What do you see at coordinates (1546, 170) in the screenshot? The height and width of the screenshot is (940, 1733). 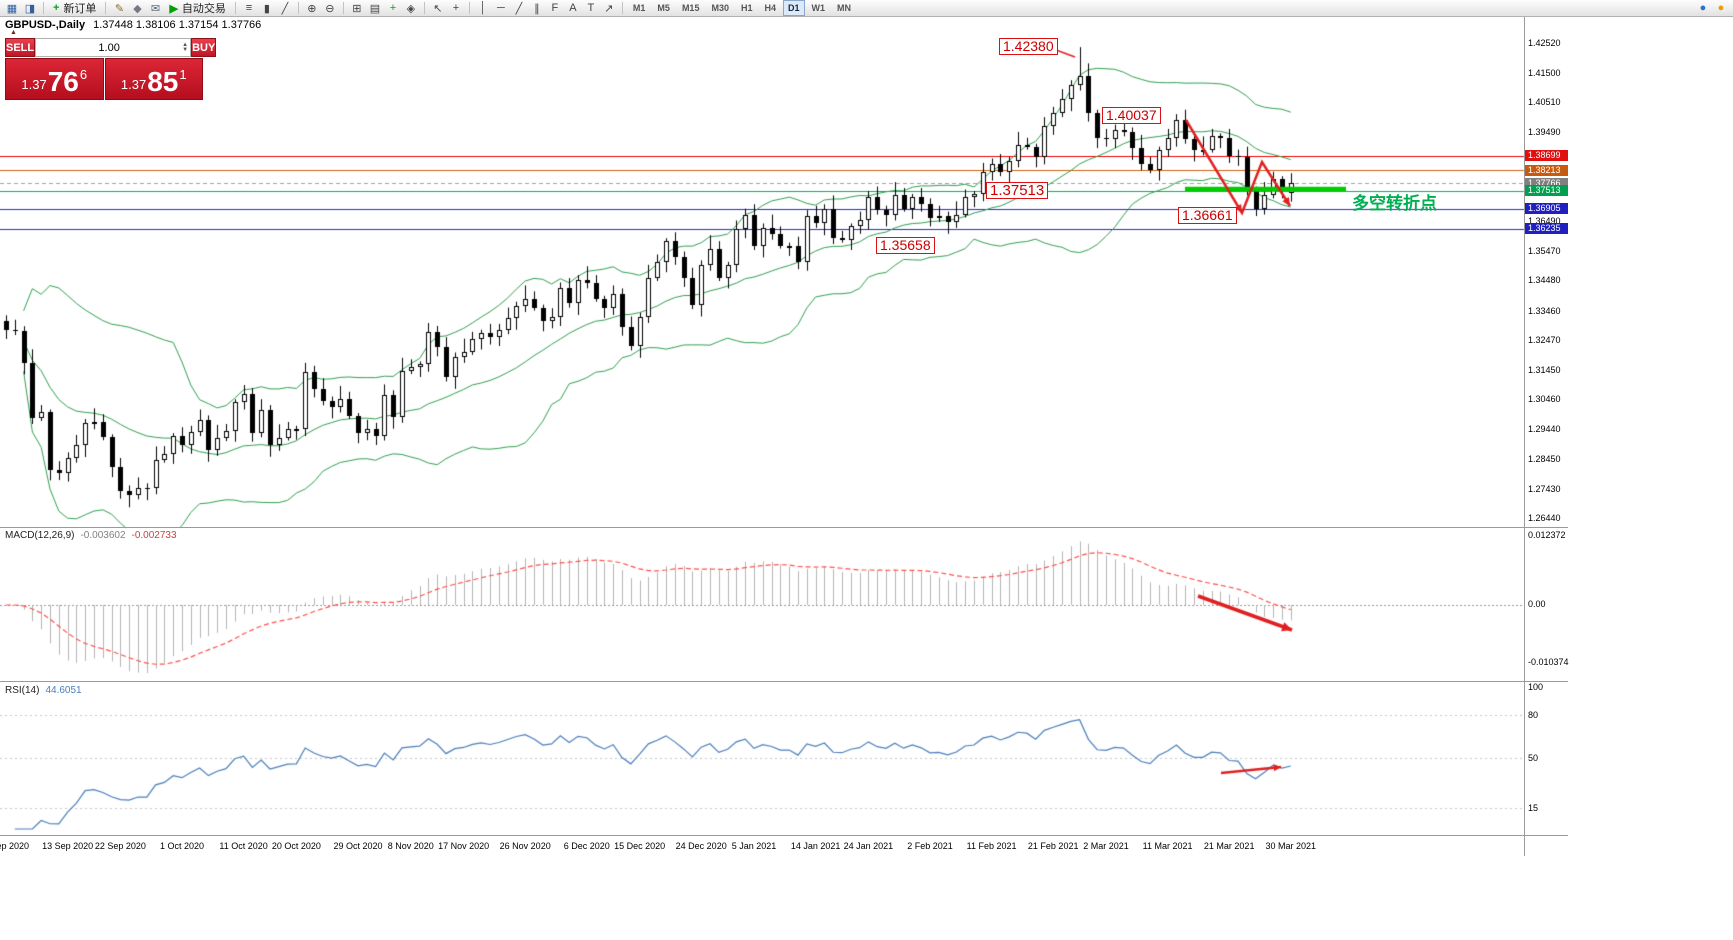 I see `price-level-tag: 1.38213` at bounding box center [1546, 170].